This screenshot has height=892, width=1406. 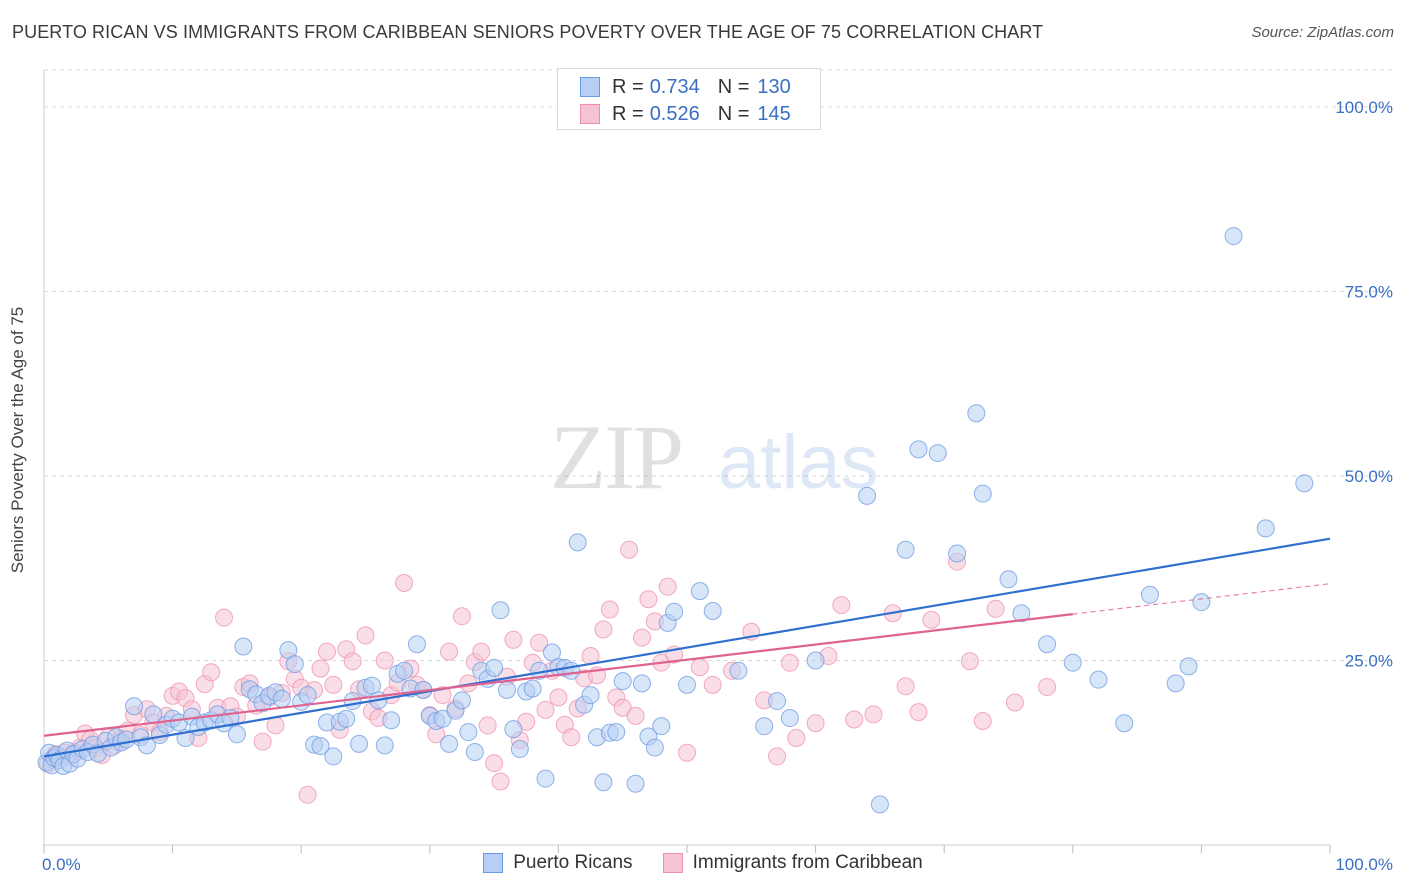 What do you see at coordinates (1364, 107) in the screenshot?
I see `y-tick-label: 100.0%` at bounding box center [1364, 107].